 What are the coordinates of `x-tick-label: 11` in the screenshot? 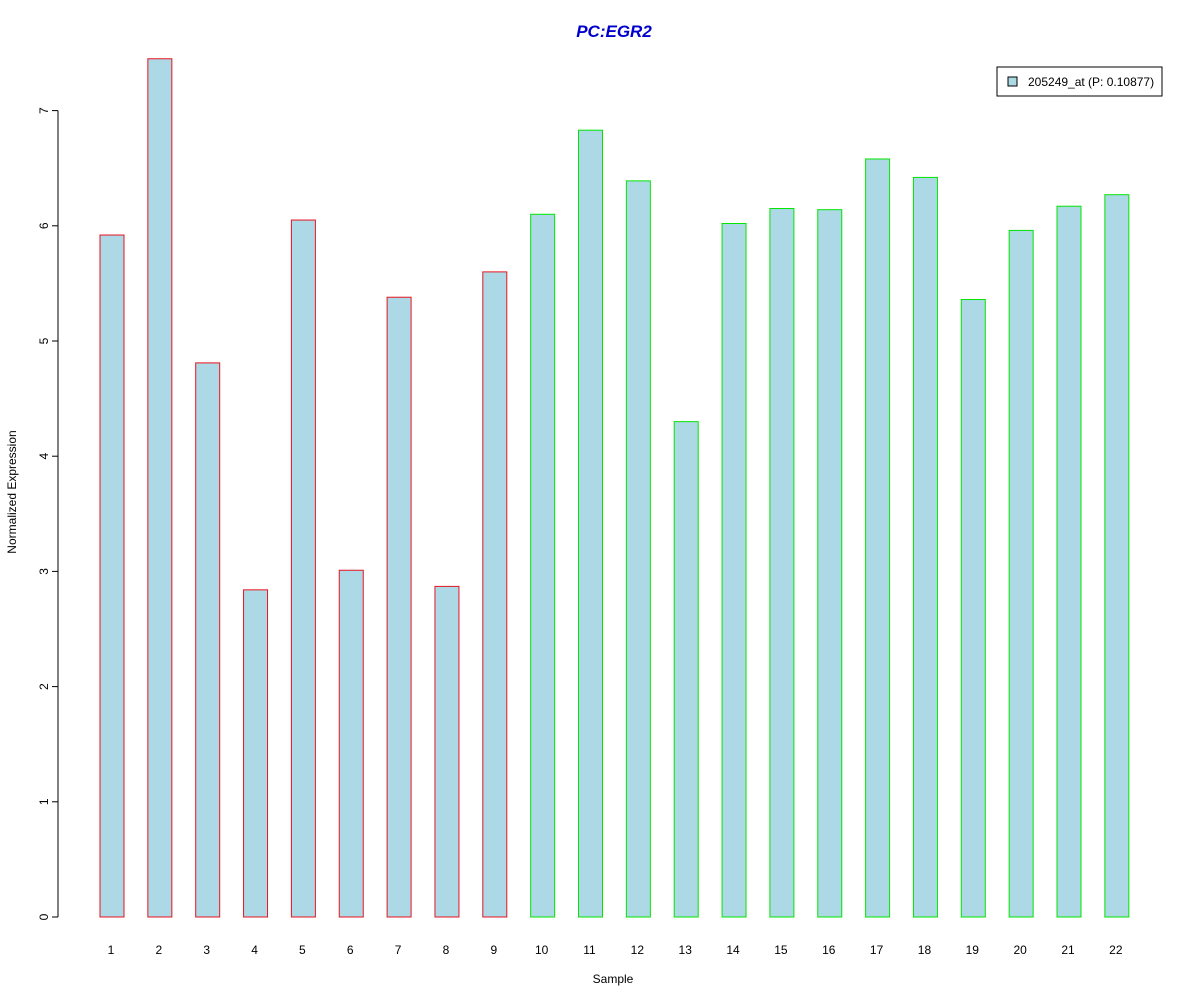 It's located at (589, 950).